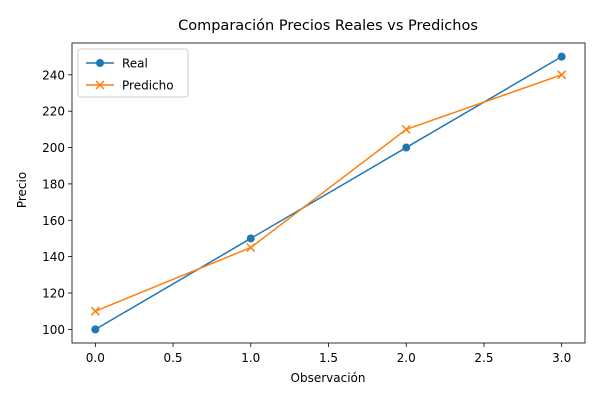 This screenshot has width=600, height=400. I want to click on x-tick-label: 3.0, so click(561, 358).